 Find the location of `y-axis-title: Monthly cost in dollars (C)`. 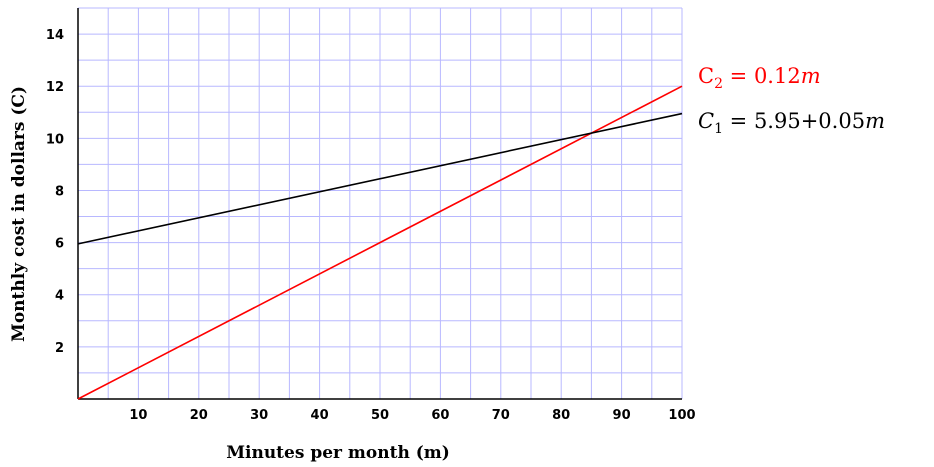

y-axis-title: Monthly cost in dollars (C) is located at coordinates (19, 214).